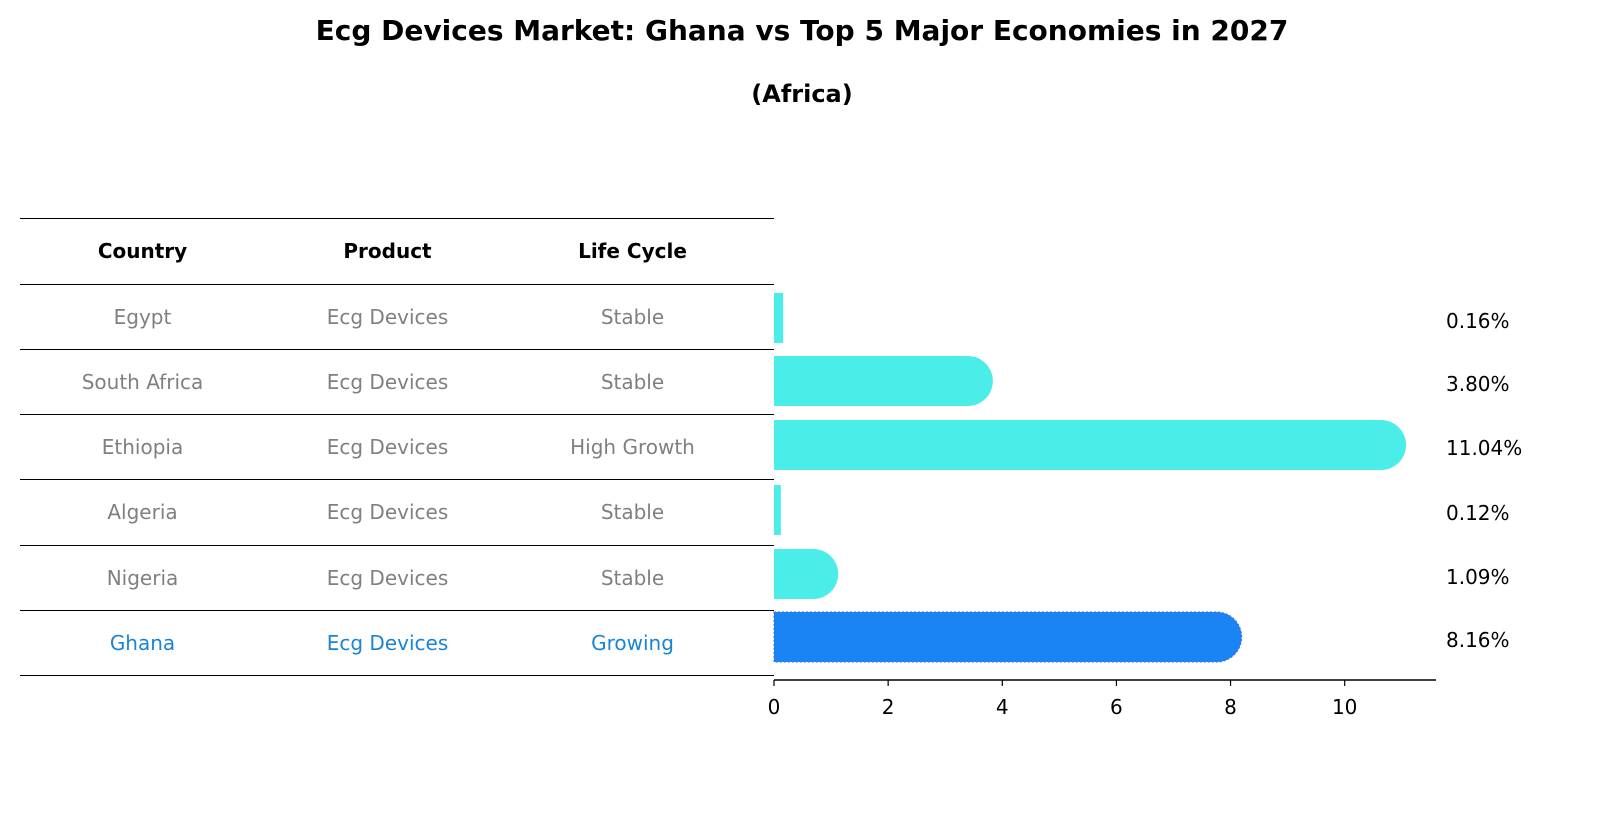 This screenshot has height=823, width=1604. Describe the element at coordinates (802, 94) in the screenshot. I see `chart-subtitle: (Africa)` at that location.